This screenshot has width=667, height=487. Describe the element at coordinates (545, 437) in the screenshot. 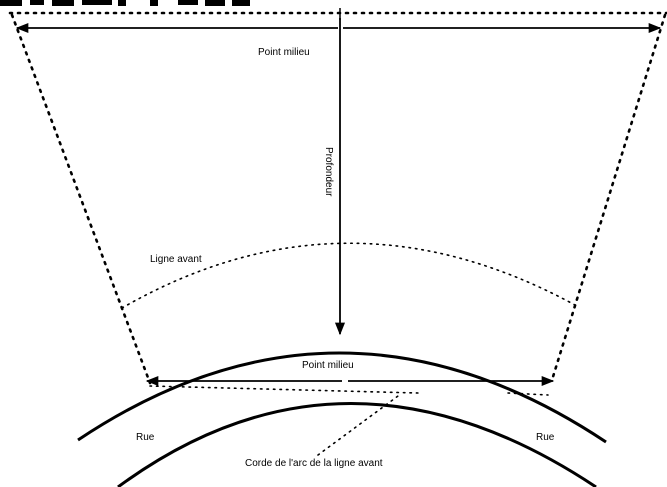

I see `label-rue-right: Rue` at that location.